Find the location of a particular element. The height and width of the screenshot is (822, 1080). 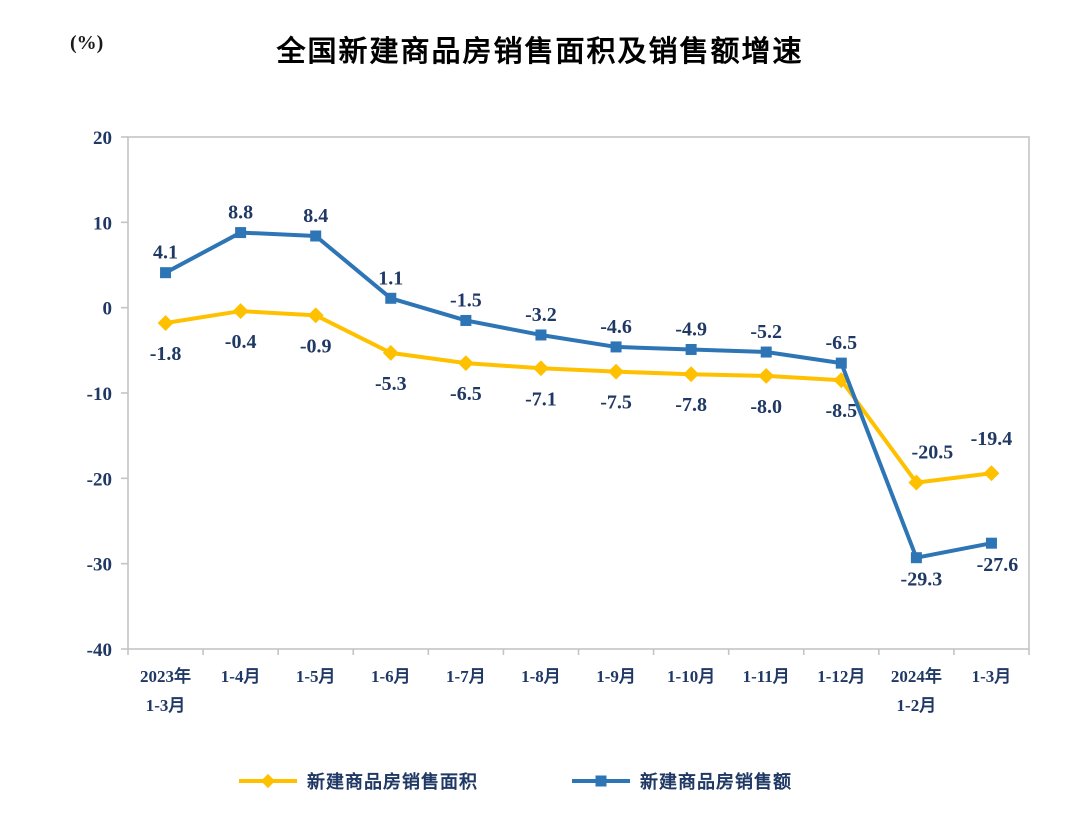

data-label: -7.8 is located at coordinates (691, 405).